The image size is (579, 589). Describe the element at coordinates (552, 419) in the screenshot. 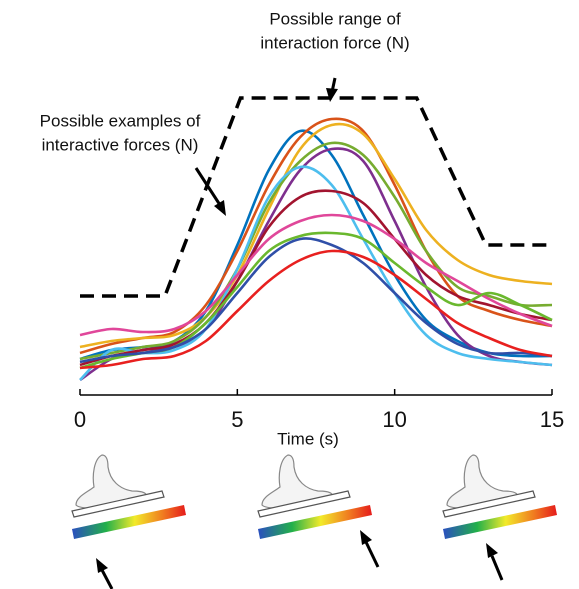

I see `x-tick-label: 15` at that location.